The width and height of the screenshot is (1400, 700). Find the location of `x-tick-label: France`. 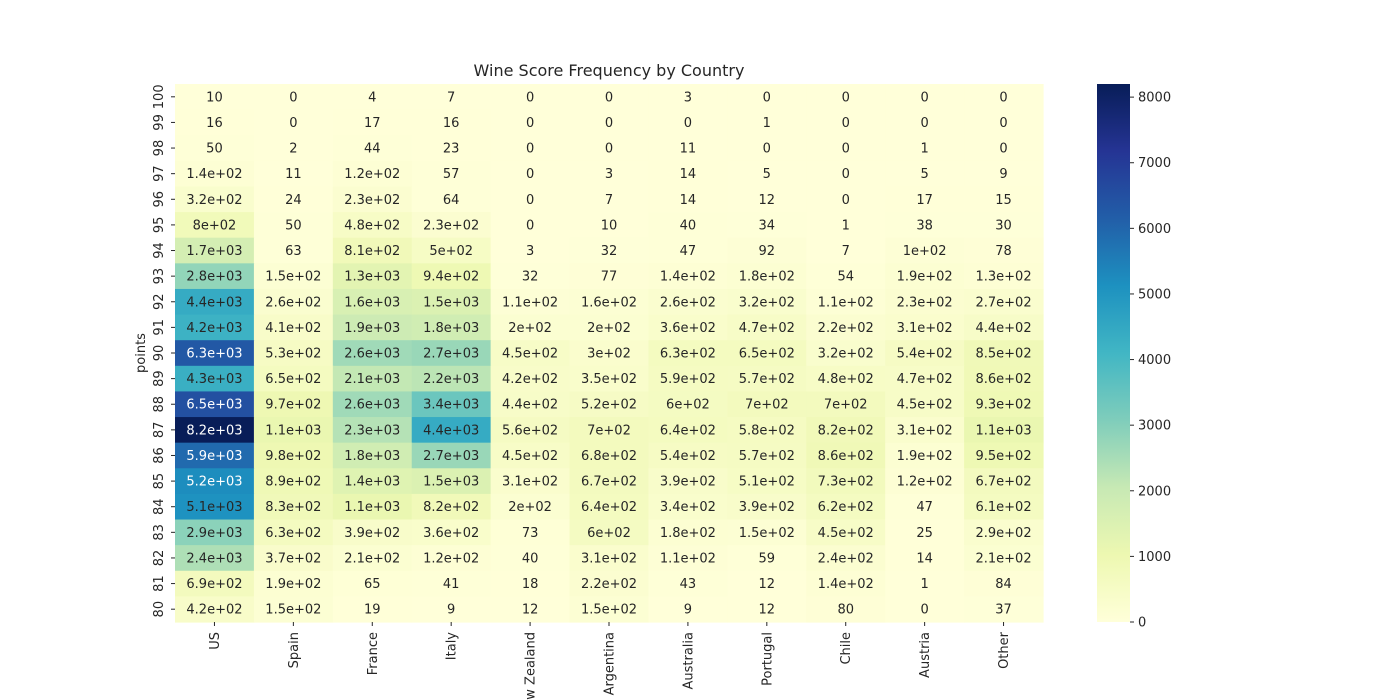

x-tick-label: France is located at coordinates (373, 653).